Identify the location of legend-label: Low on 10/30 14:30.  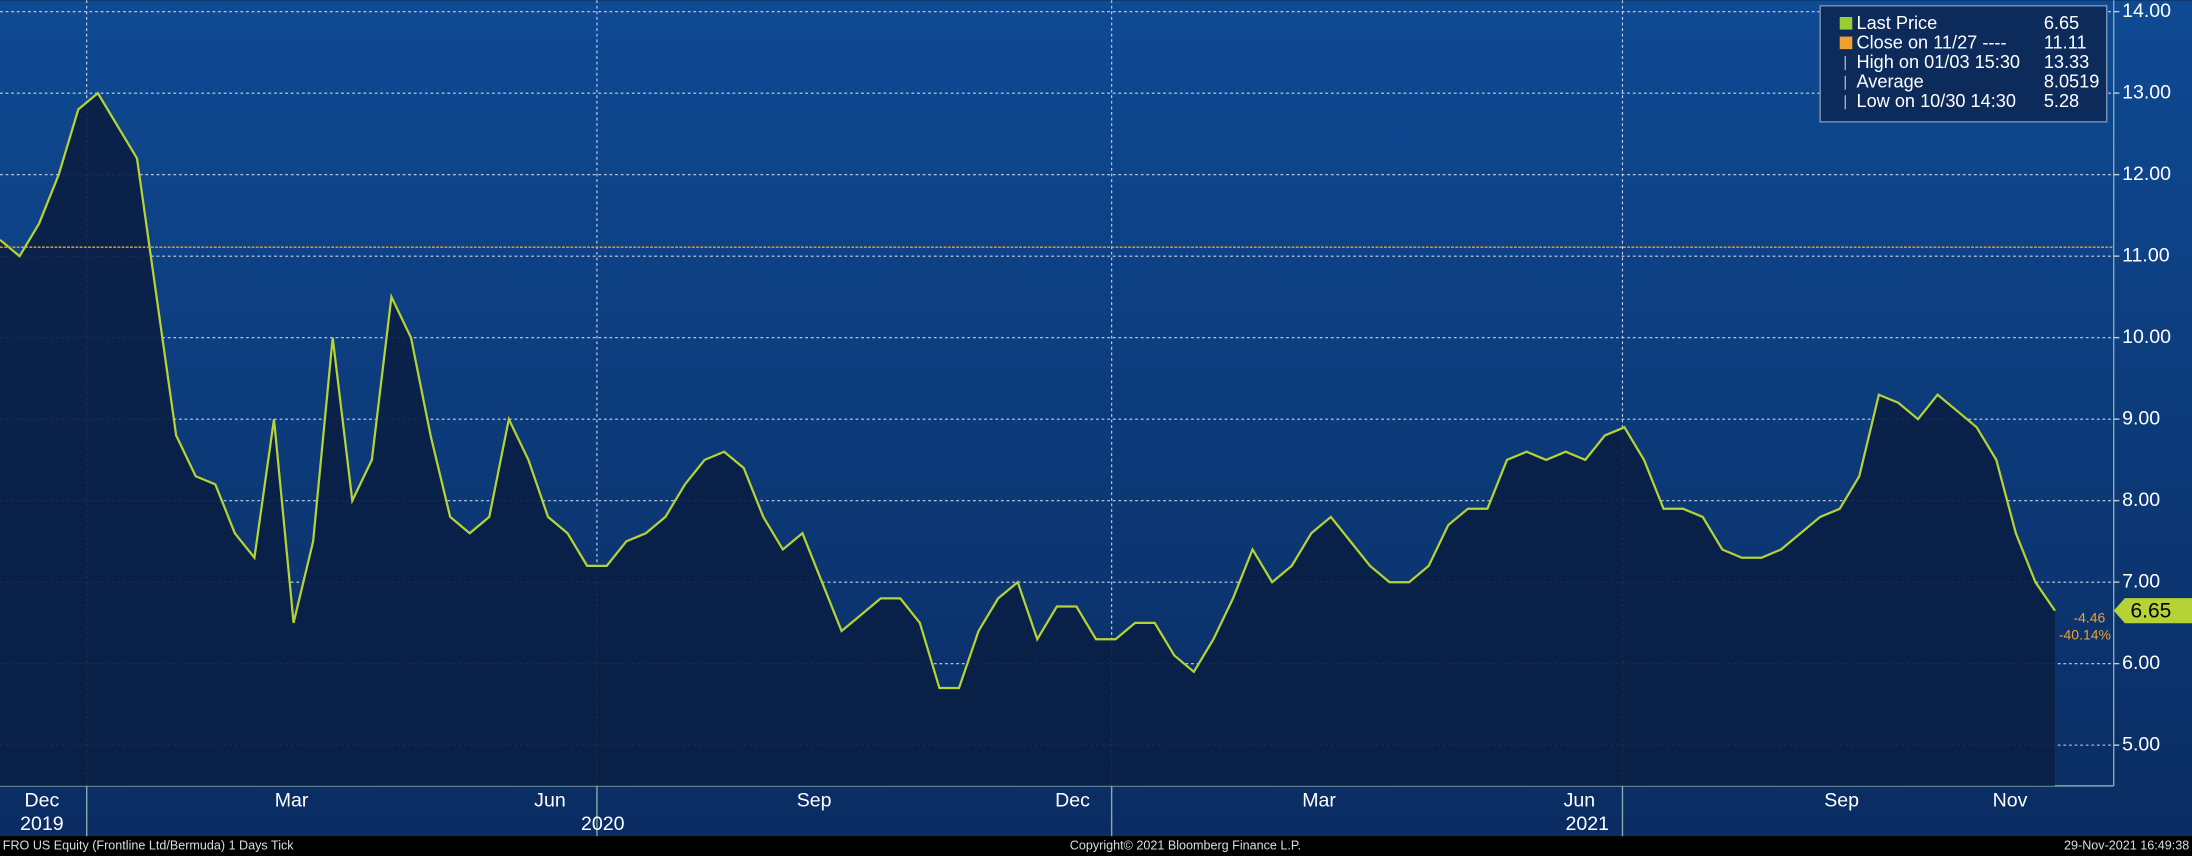
(1936, 101).